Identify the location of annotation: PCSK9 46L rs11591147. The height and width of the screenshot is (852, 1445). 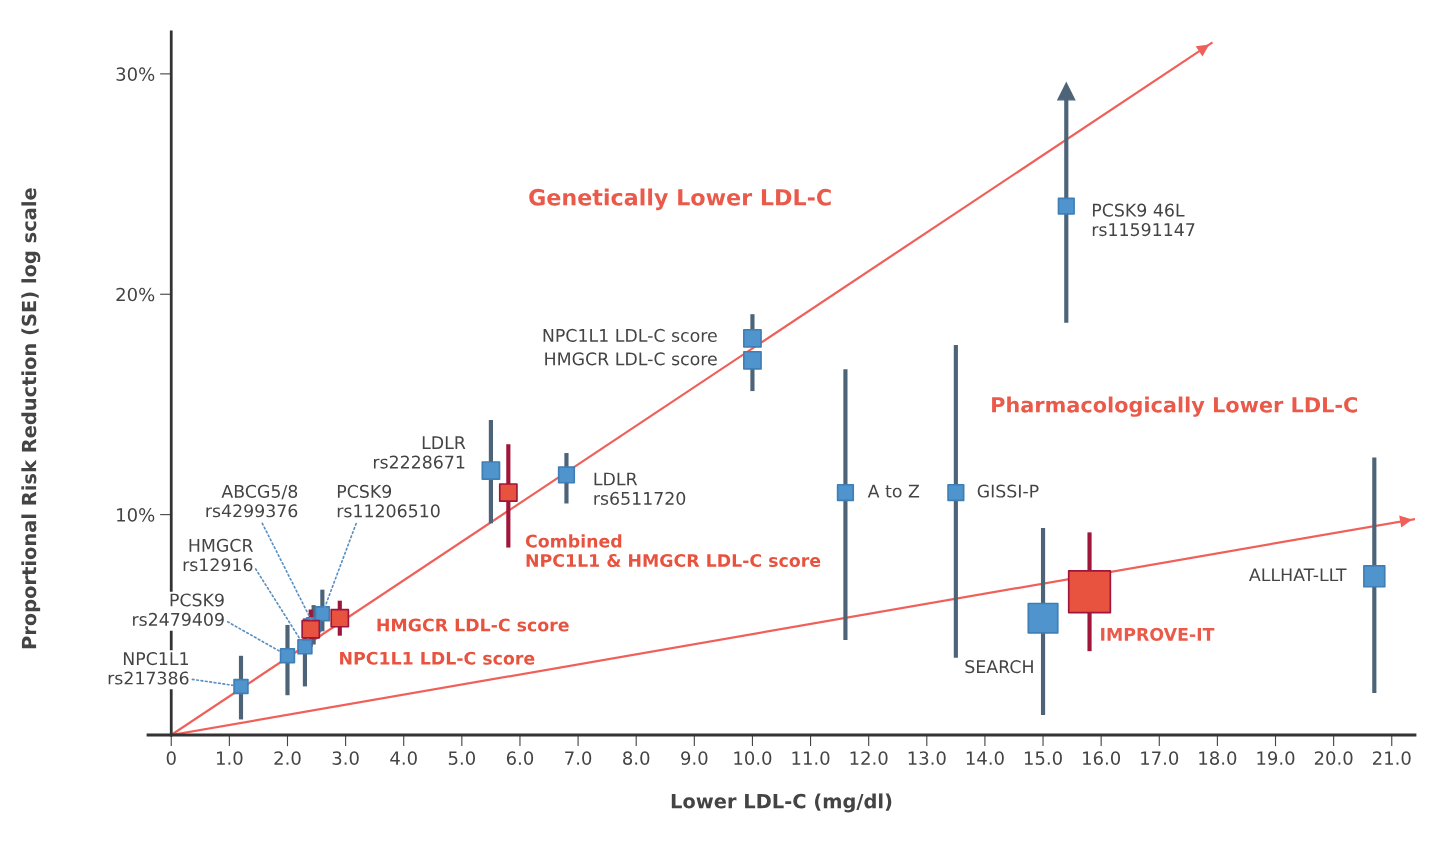
(1143, 220).